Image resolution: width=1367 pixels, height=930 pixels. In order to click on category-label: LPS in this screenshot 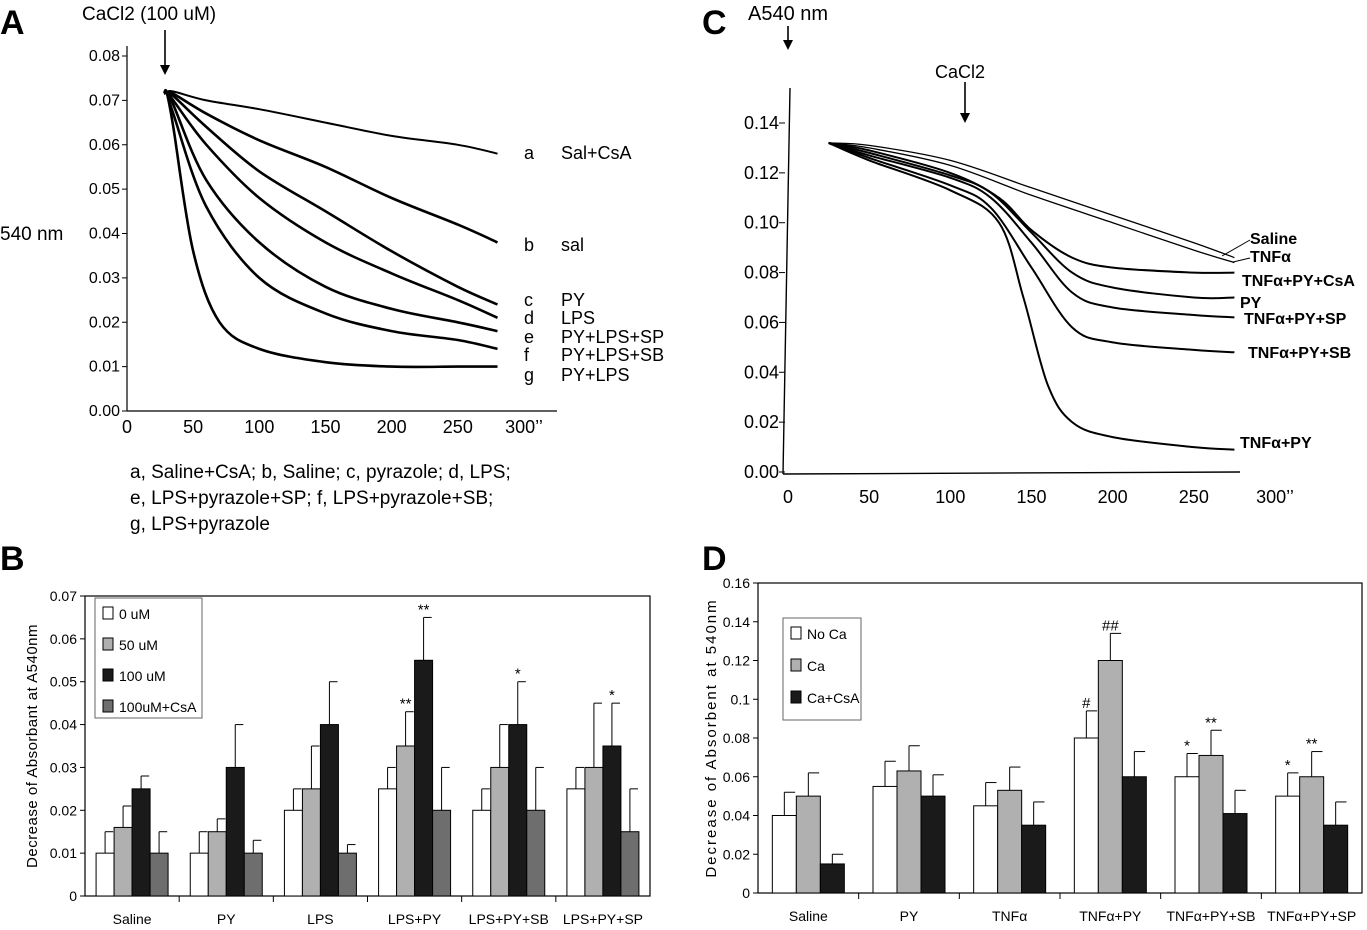, I will do `click(320, 919)`.